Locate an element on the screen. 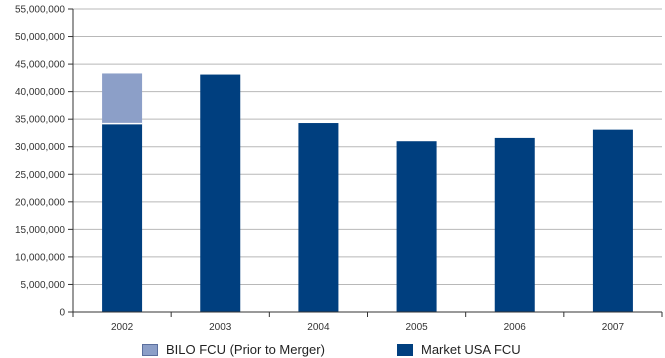 The height and width of the screenshot is (358, 665). legend-item-market-usa: Market USA FCU is located at coordinates (459, 349).